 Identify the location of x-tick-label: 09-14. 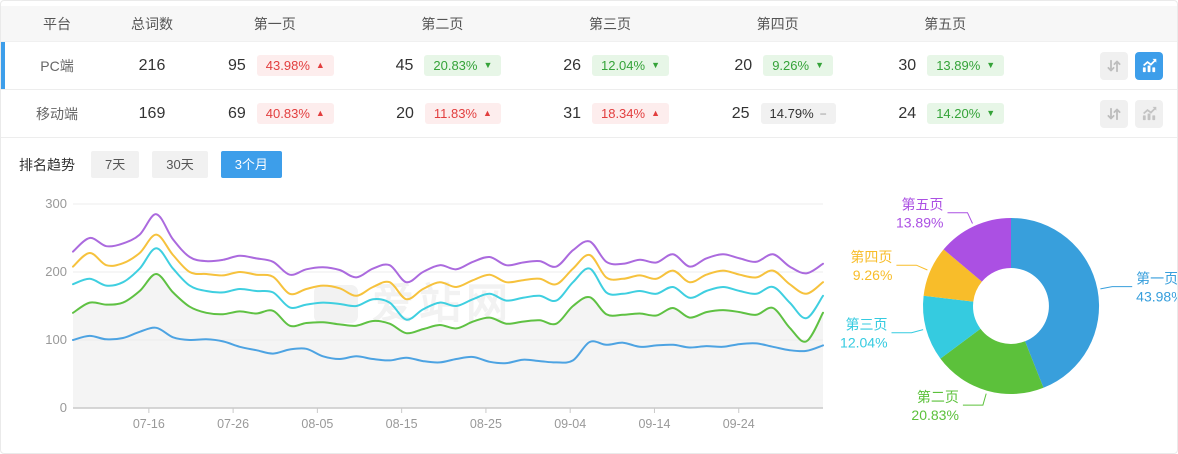
(654, 424).